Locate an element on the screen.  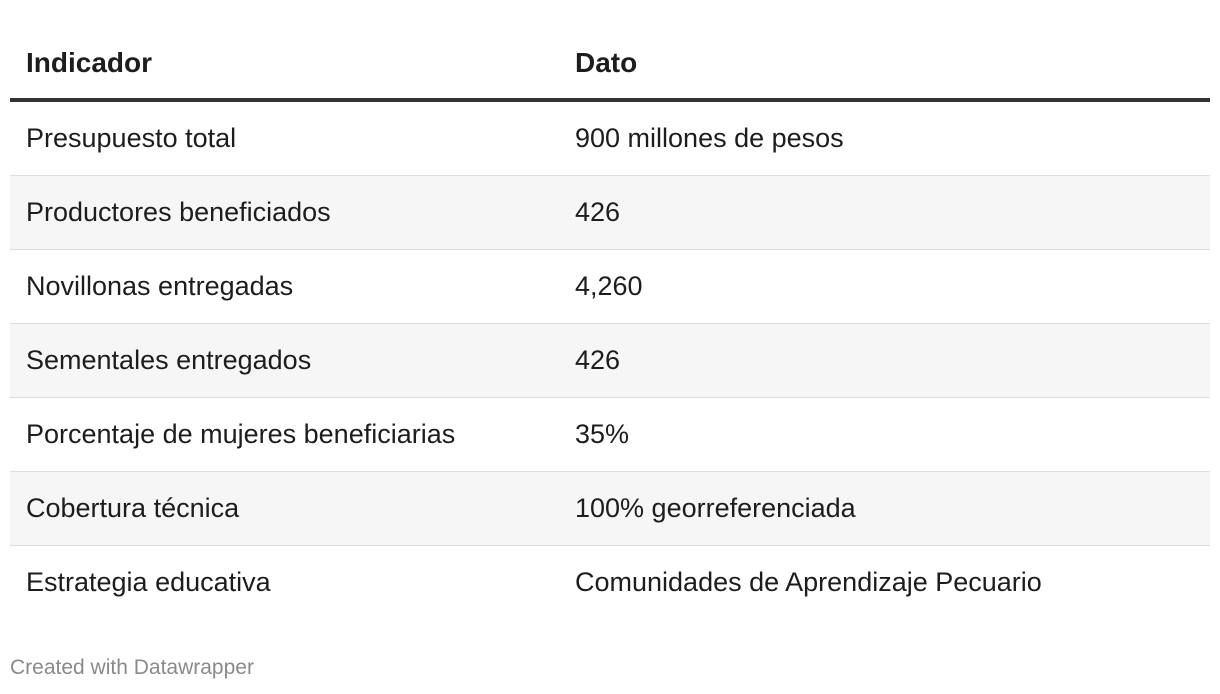
table-cell-indicador: Sementales entregados is located at coordinates (284, 360).